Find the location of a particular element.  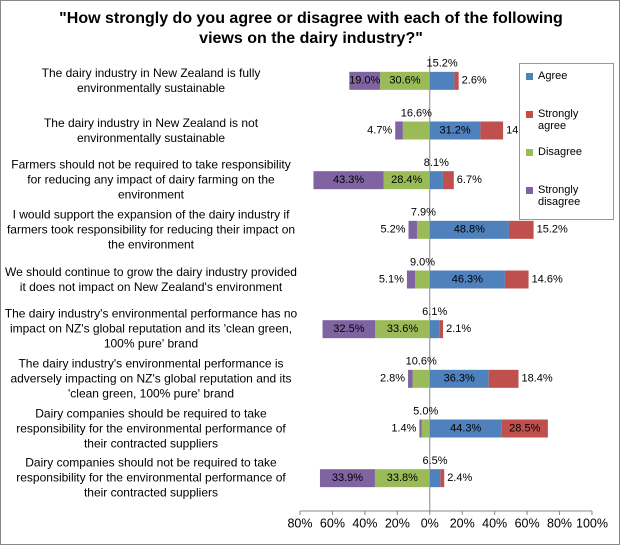

value-label: 33.8% is located at coordinates (402, 478).